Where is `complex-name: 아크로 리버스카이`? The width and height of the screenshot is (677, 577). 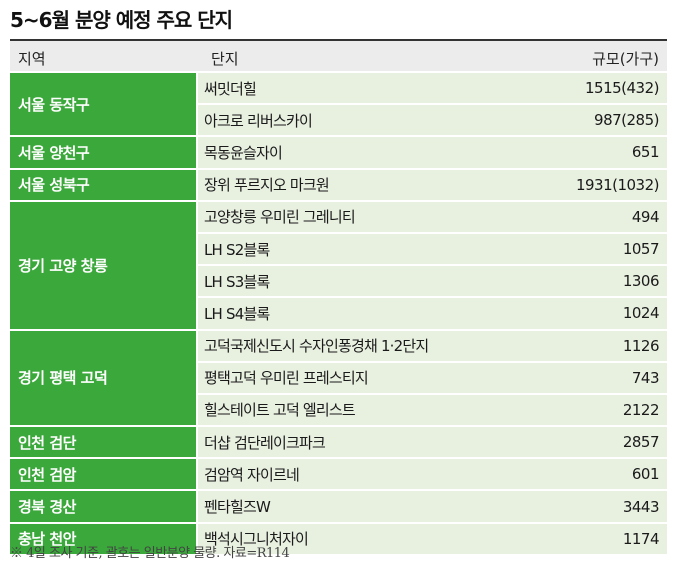
complex-name: 아크로 리버스카이 is located at coordinates (258, 120).